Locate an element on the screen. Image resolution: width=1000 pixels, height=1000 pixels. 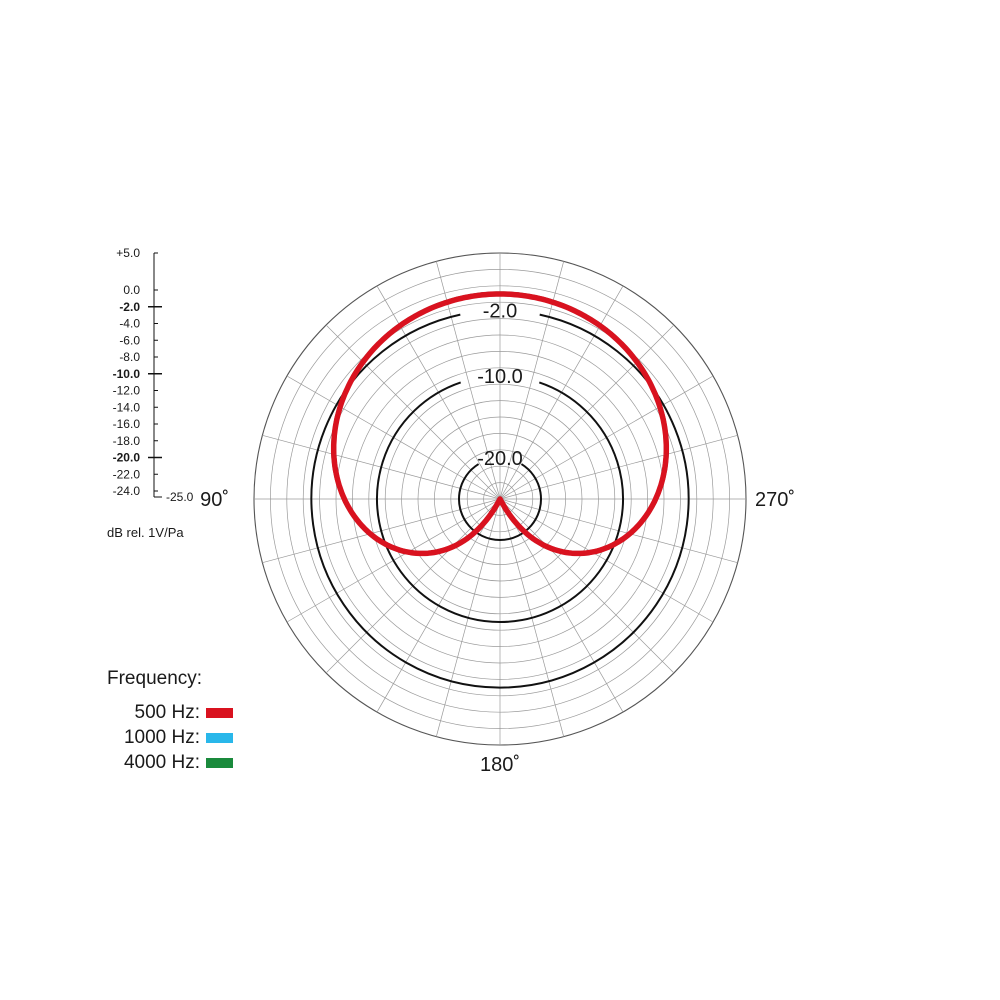
scale-tick-label: -12.0 is located at coordinates (127, 391).